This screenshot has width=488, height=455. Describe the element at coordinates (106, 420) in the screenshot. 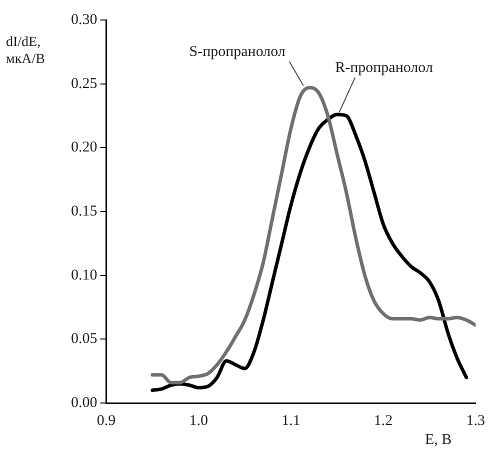

I see `x-tick-label: 0.9` at that location.